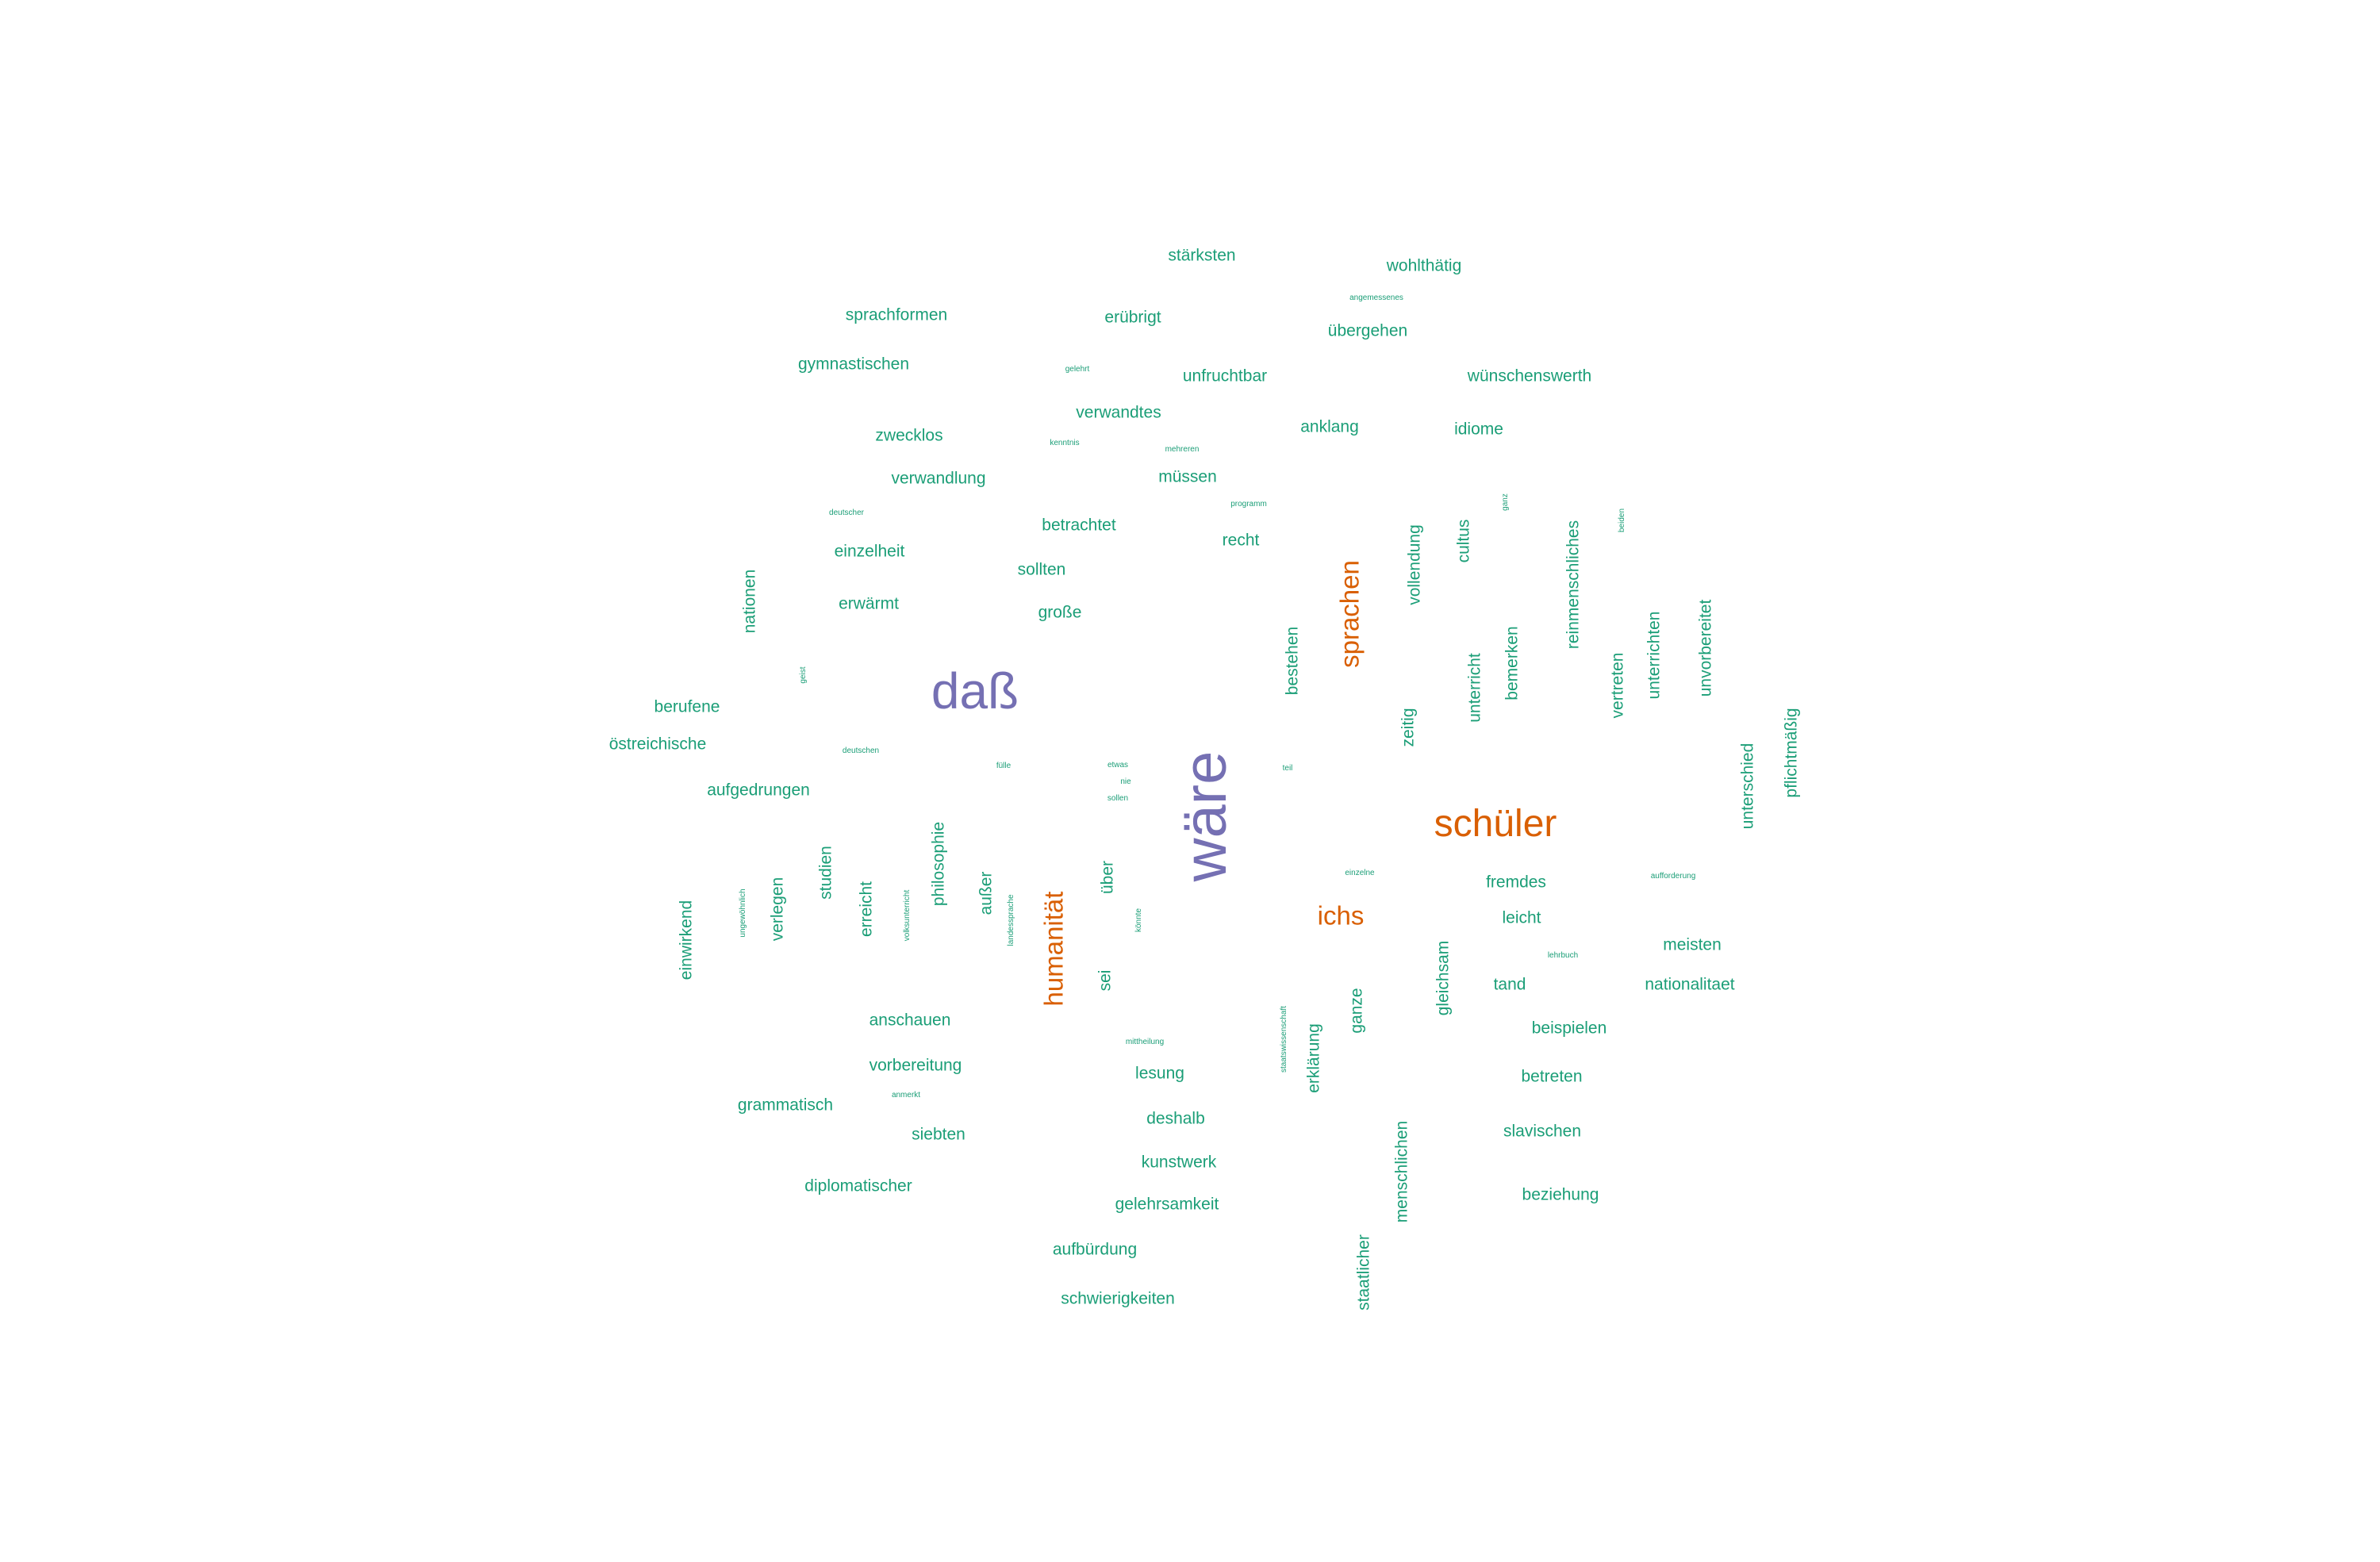 This screenshot has height=1562, width=2380. Describe the element at coordinates (938, 479) in the screenshot. I see `cloud-word: verwandlung` at that location.